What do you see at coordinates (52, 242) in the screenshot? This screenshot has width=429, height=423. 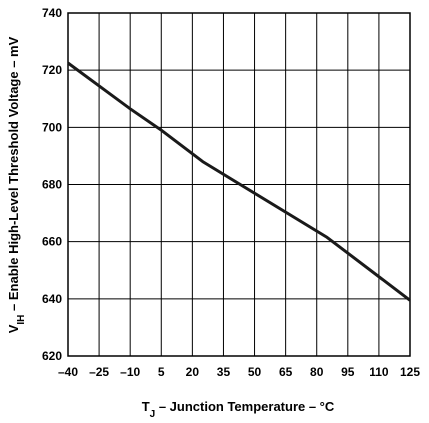 I see `y-tick-label: 660` at bounding box center [52, 242].